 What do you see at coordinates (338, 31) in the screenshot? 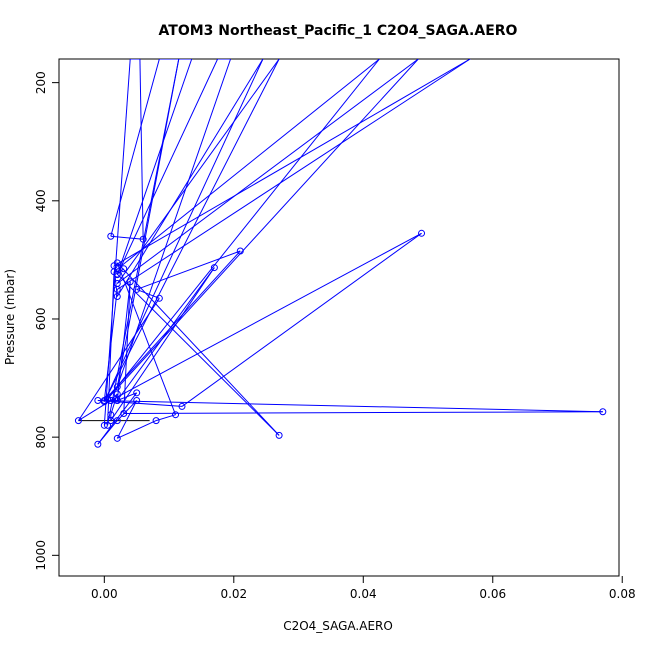
I see `chart-title: ATOM3 Northeast_Pacific_1 C2O4_SAGA.AERO` at bounding box center [338, 31].